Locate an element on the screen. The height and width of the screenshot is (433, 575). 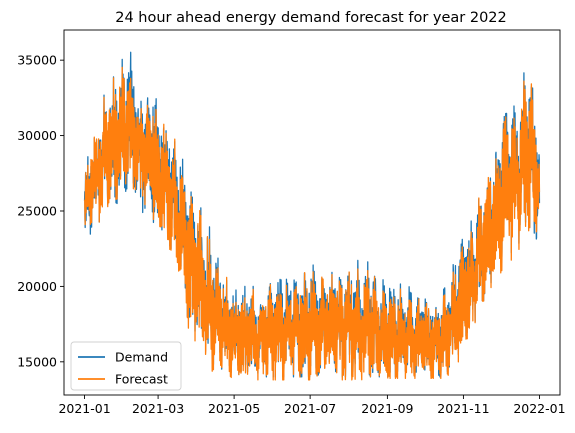
legend-box is located at coordinates (126, 366).